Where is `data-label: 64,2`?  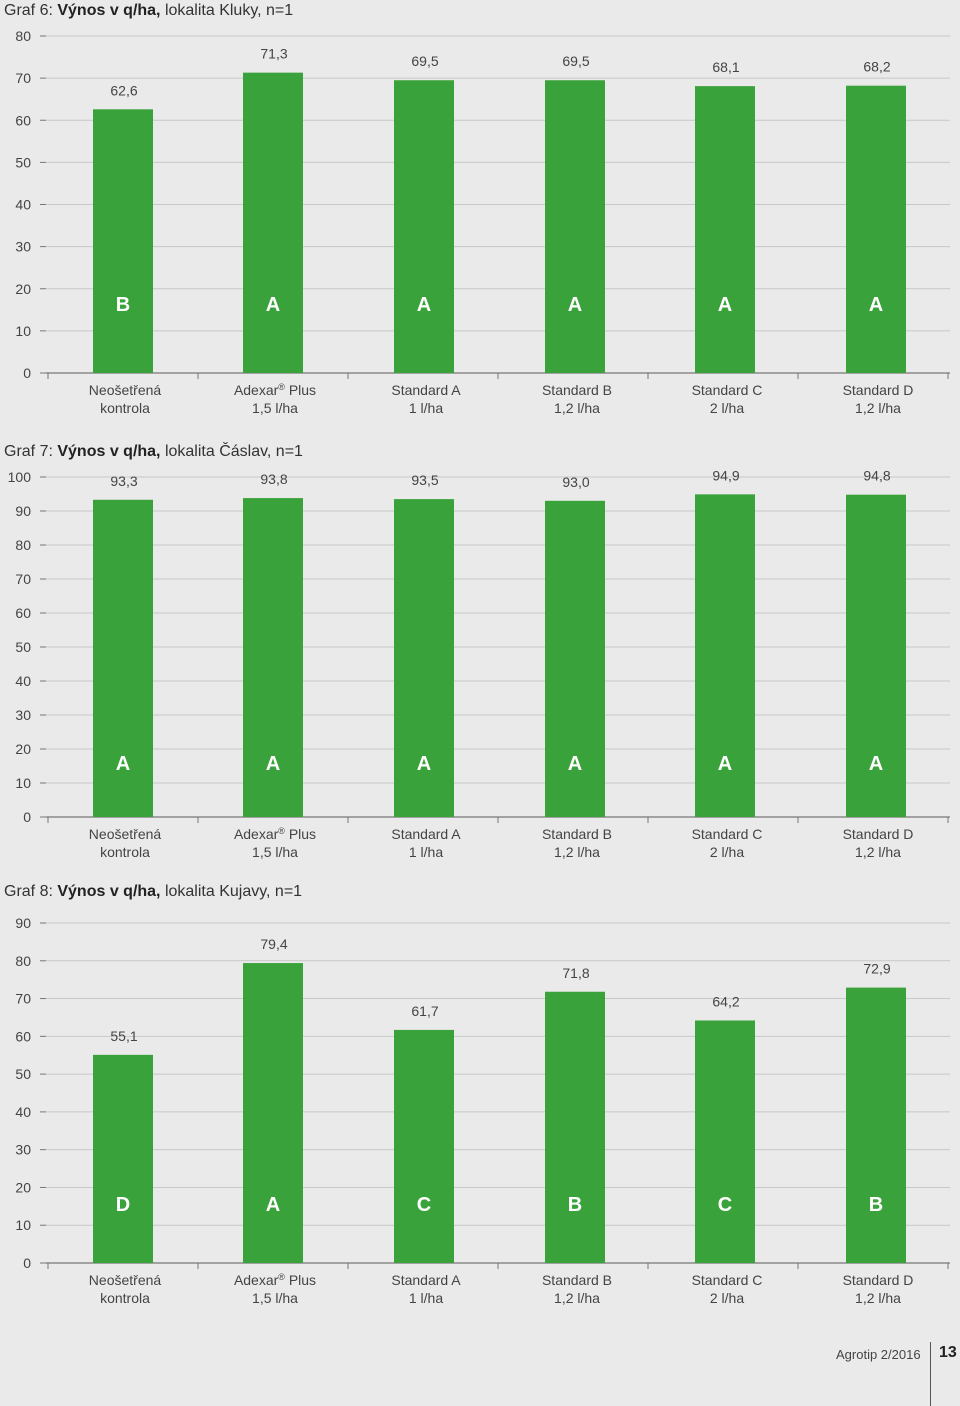
data-label: 64,2 is located at coordinates (725, 1001).